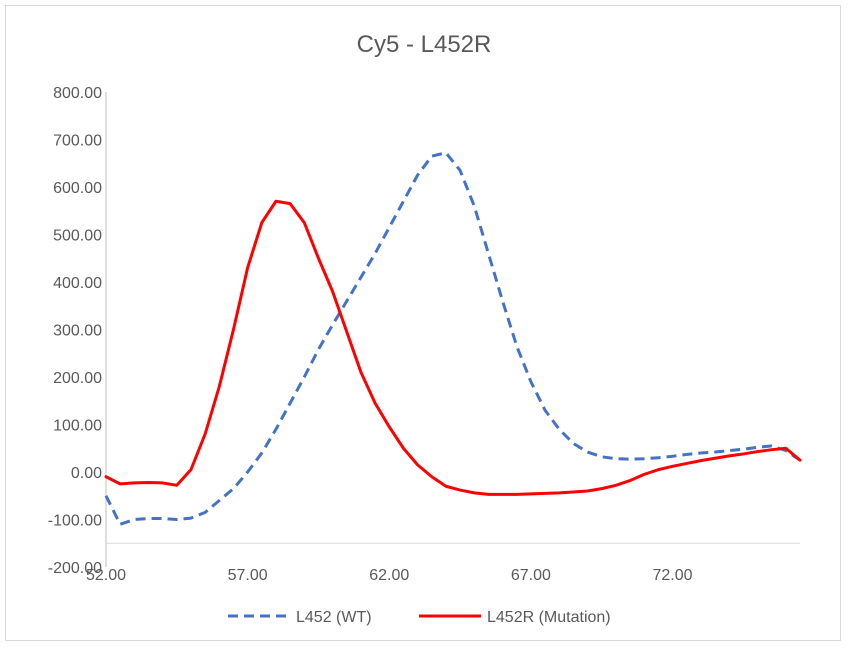 The width and height of the screenshot is (848, 648). What do you see at coordinates (77, 236) in the screenshot?
I see `y-tick-label: 500.00` at bounding box center [77, 236].